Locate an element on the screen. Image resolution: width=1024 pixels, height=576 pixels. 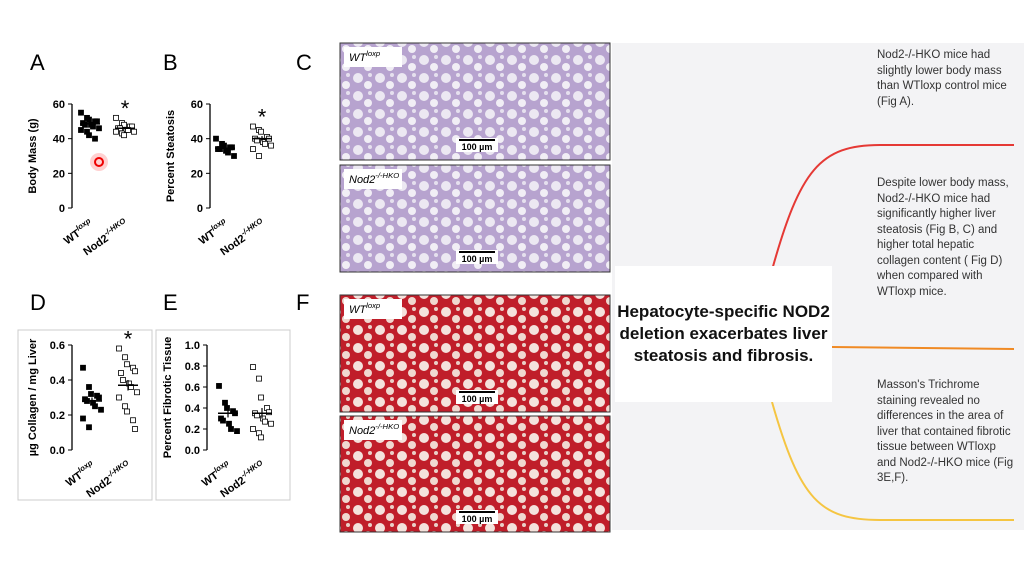
y-tick-label: 20 is located at coordinates (59, 174).